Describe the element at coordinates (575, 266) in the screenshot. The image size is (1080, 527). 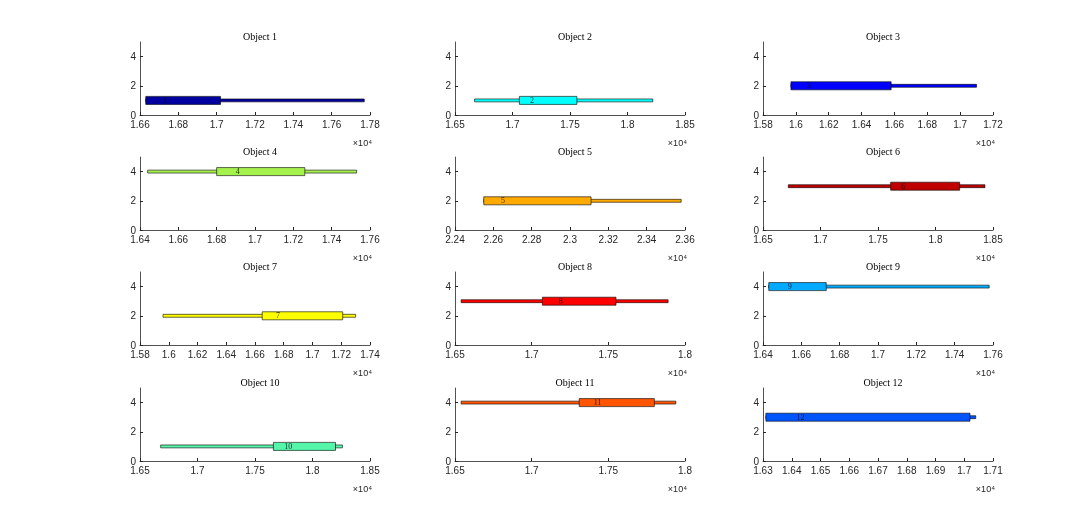
I see `chart-title: Object 8` at that location.